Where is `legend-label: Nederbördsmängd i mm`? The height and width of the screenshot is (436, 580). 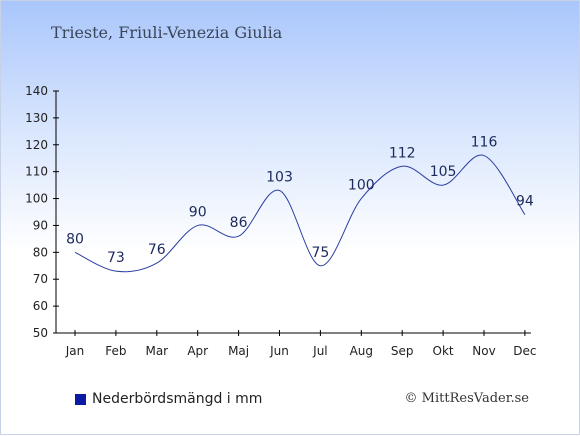 legend-label: Nederbördsmängd i mm is located at coordinates (177, 399).